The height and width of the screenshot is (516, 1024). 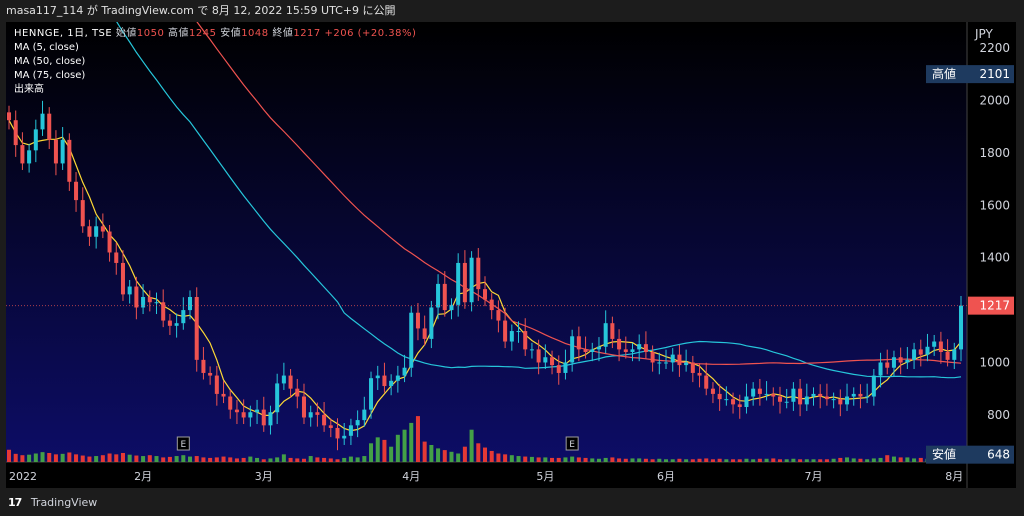 What do you see at coordinates (994, 101) in the screenshot?
I see `price-tick-label: 2000` at bounding box center [994, 101].